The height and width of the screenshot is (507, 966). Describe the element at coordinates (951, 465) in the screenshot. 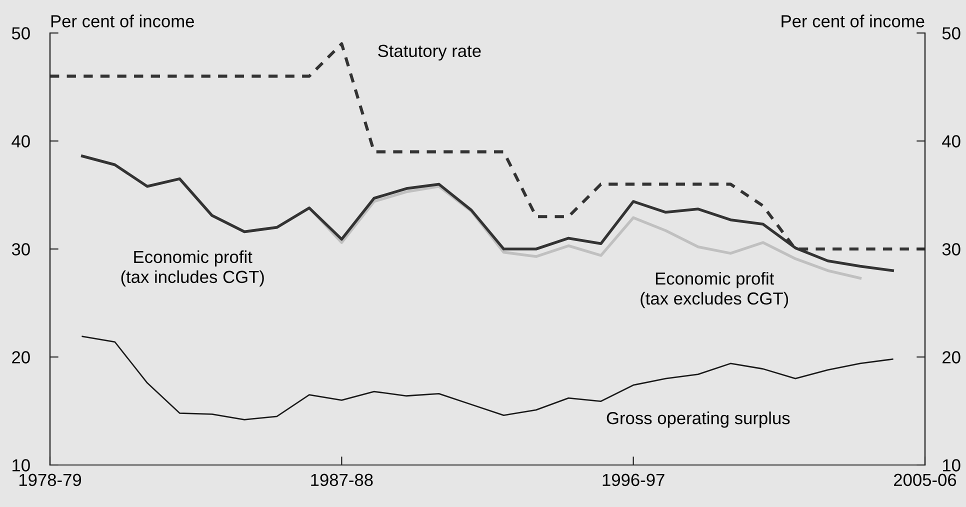

I see `y2-tick-label: 10` at that location.